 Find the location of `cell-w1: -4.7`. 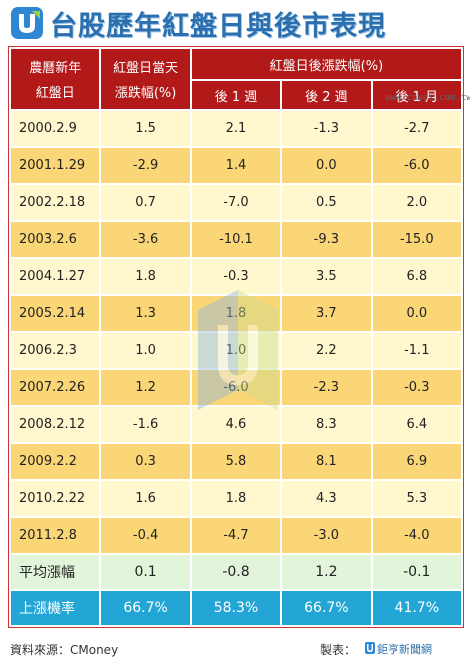

cell-w1: -4.7 is located at coordinates (236, 535).